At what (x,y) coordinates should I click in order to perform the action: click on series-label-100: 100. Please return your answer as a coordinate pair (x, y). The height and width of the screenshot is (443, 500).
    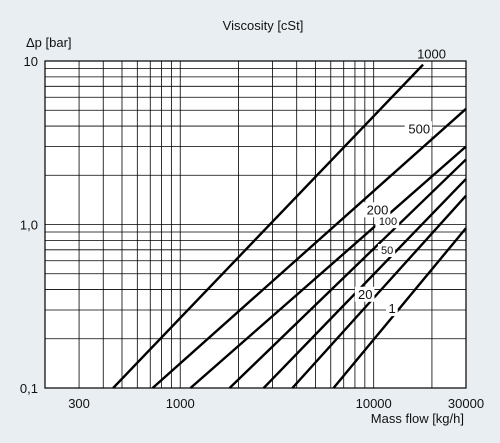
    Looking at the image, I should click on (388, 222).